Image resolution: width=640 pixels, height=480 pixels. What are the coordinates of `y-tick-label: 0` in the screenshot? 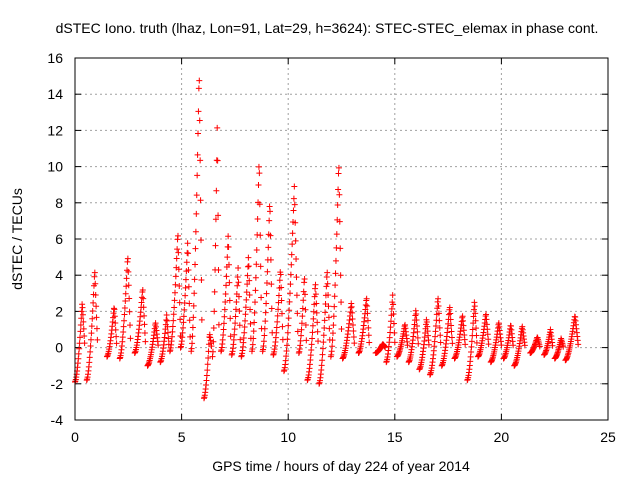 It's located at (59, 348).